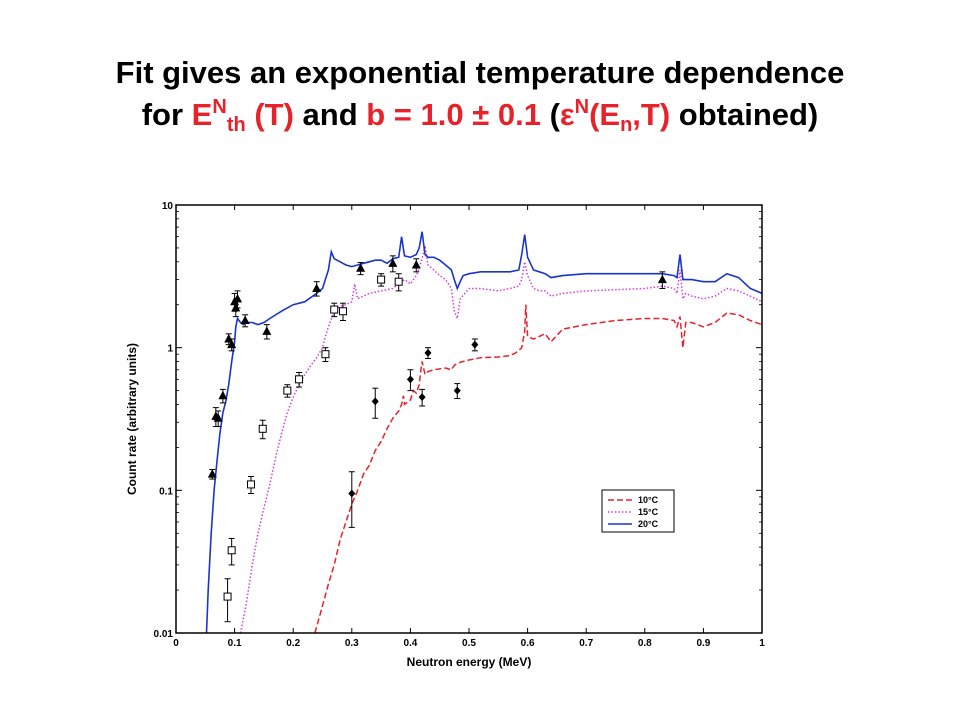 The width and height of the screenshot is (960, 720). What do you see at coordinates (168, 206) in the screenshot?
I see `y-tick-label: 10` at bounding box center [168, 206].